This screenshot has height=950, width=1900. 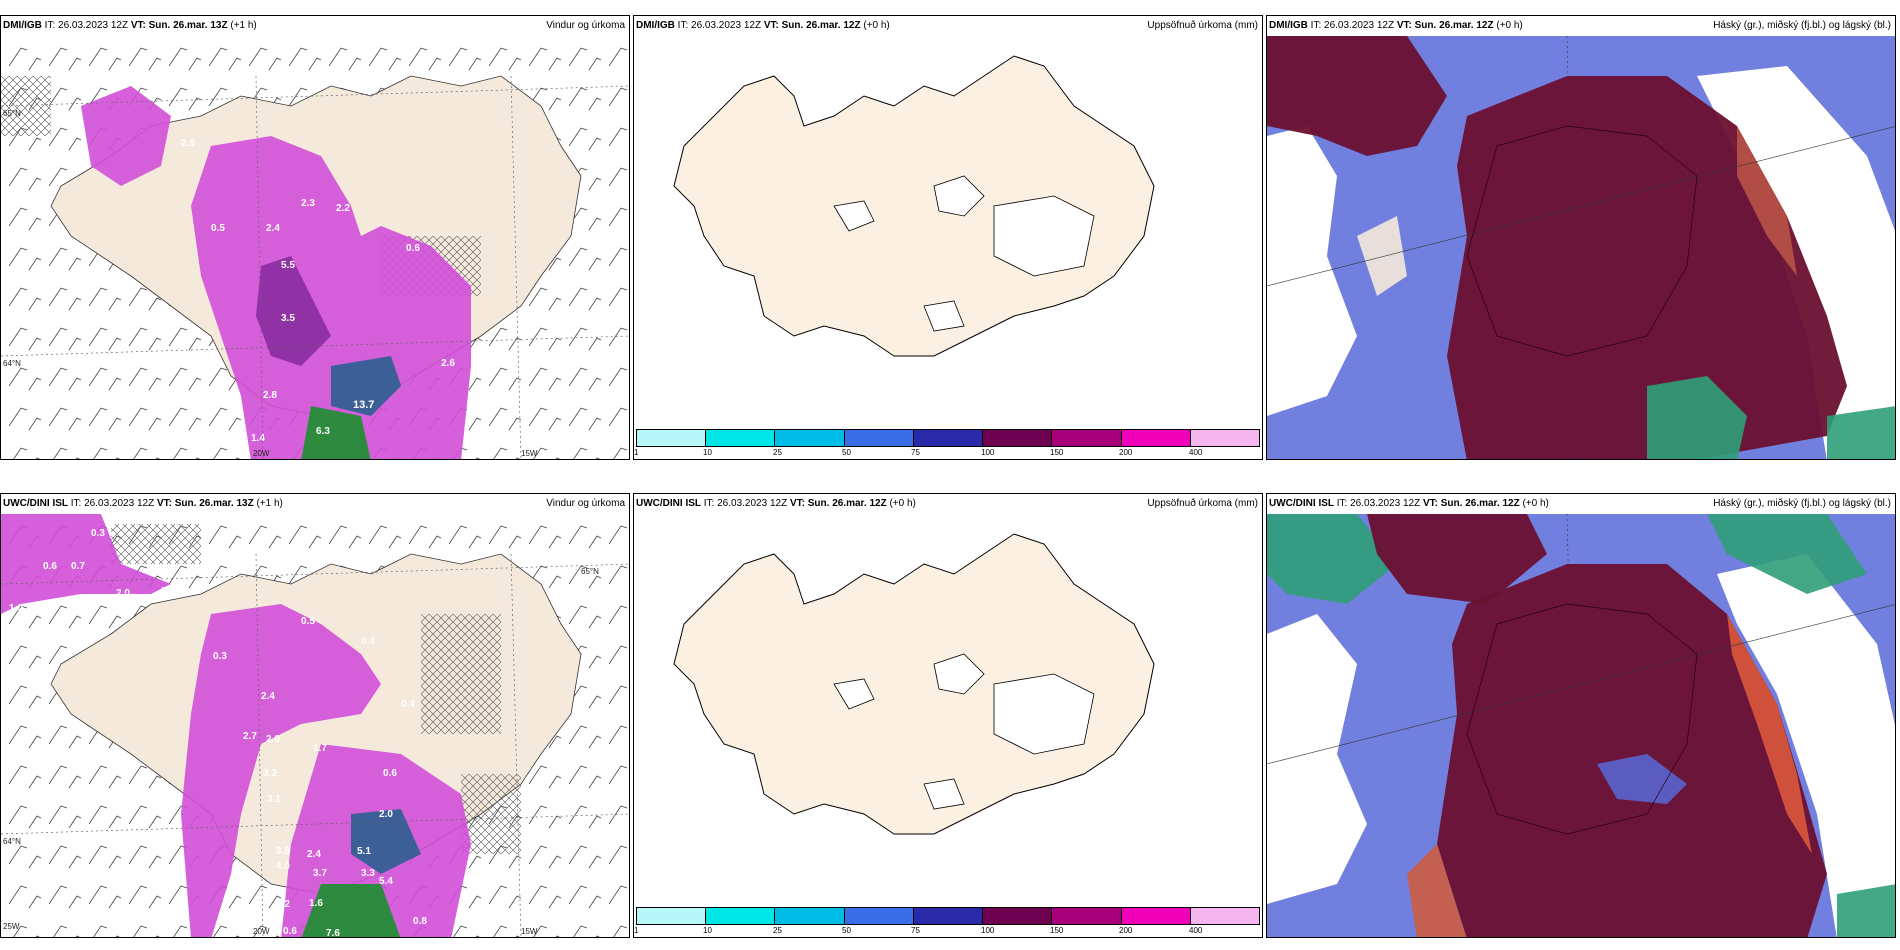 What do you see at coordinates (316, 903) in the screenshot?
I see `precip-label: 1.6` at bounding box center [316, 903].